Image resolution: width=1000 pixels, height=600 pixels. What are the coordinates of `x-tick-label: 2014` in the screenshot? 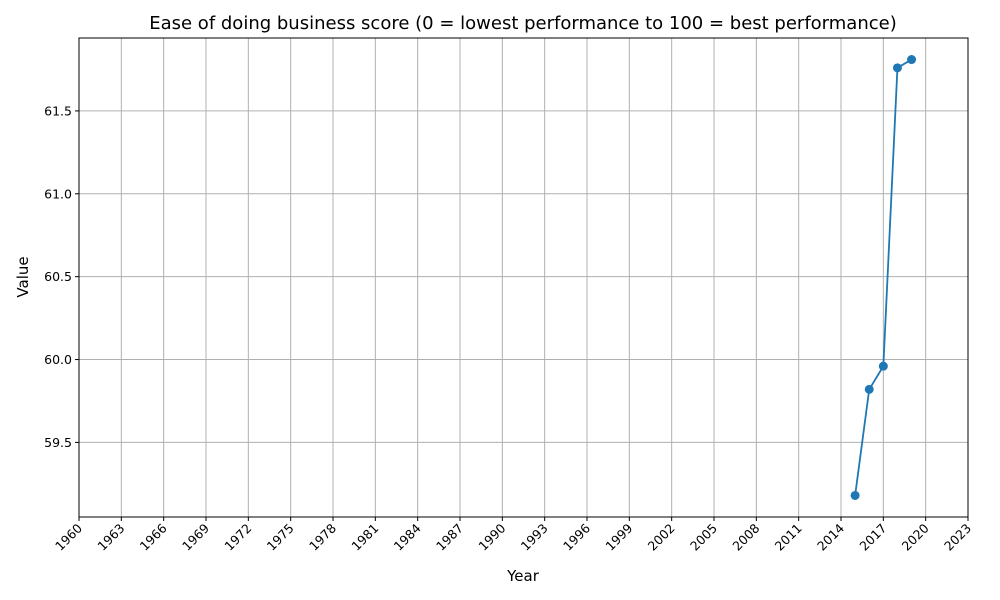 It's located at (830, 536).